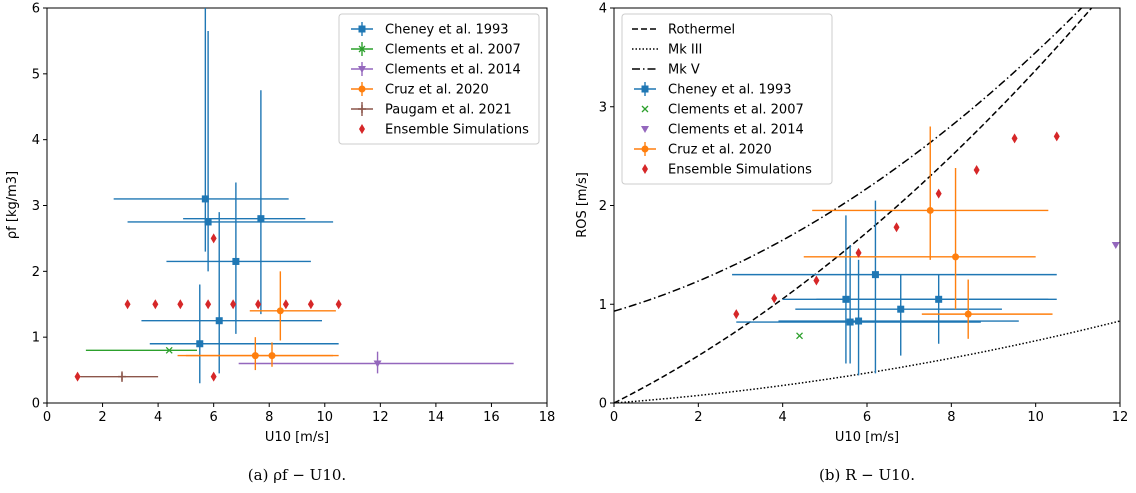 The width and height of the screenshot is (1136, 493). I want to click on legend-entry-clements-et-al-2007: Clements et al. 2007, so click(722, 110).